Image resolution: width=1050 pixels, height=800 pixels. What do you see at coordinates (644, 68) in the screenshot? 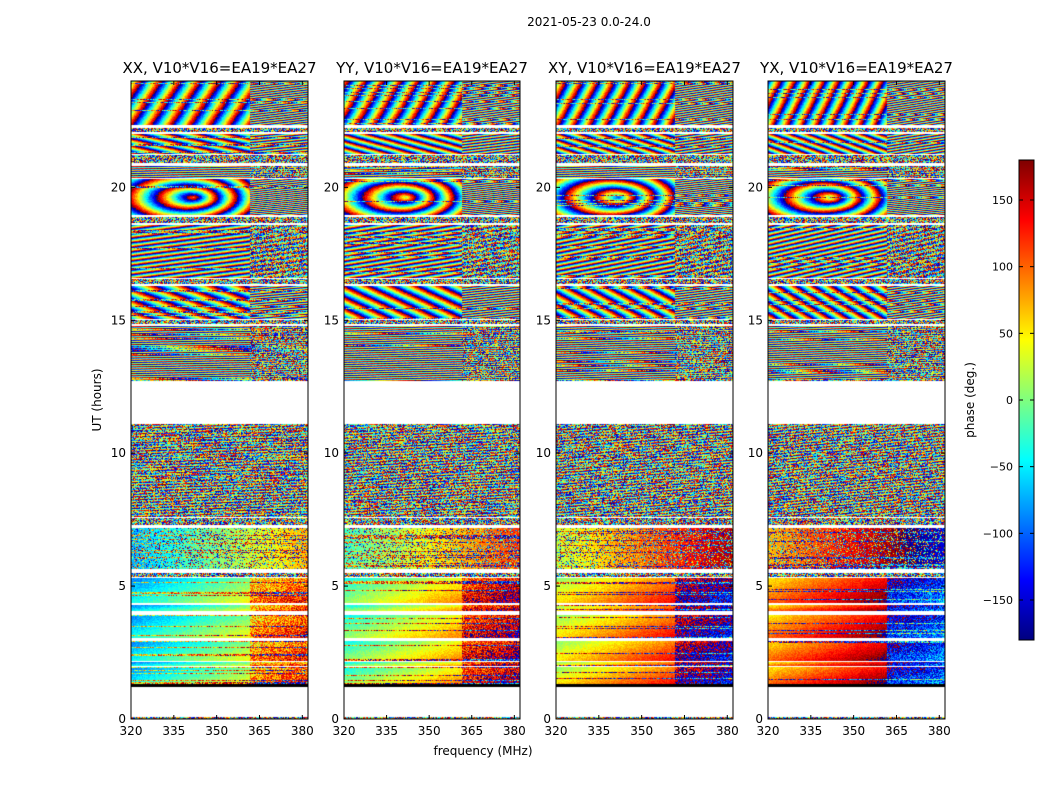
I see `panel-title: XY, V10*V16=EA19*EA27` at bounding box center [644, 68].